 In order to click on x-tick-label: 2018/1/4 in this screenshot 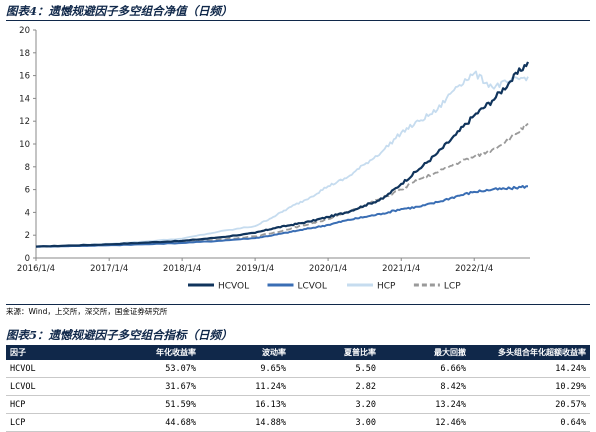, I will do `click(182, 269)`.